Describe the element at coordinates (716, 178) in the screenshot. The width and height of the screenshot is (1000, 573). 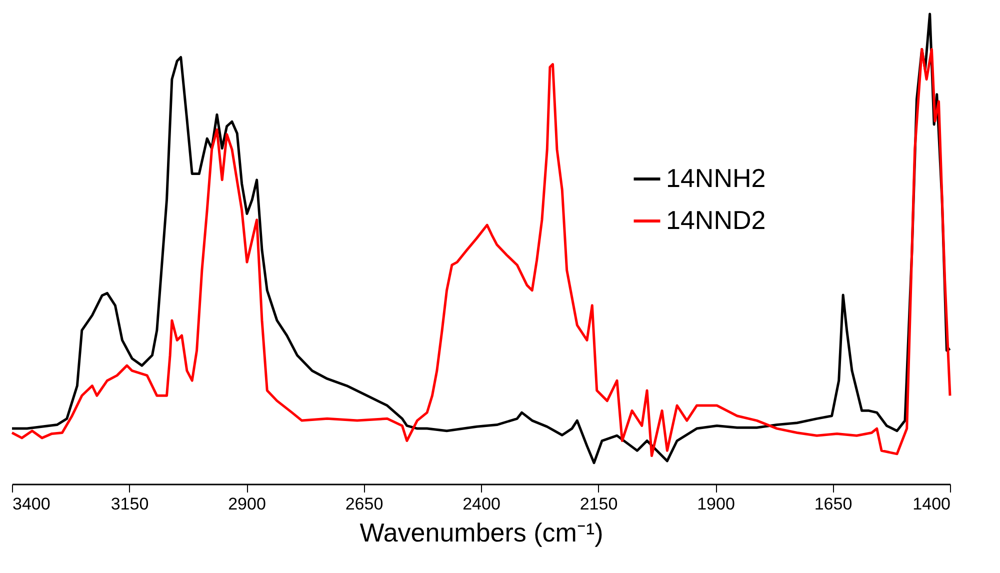
I see `legend-label: 14NNH2` at that location.